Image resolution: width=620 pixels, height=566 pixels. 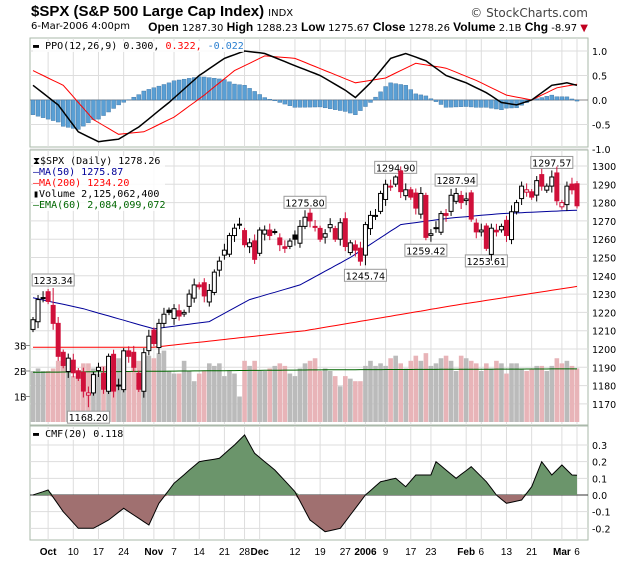 I want to click on x-tick-label: 7, so click(x=174, y=552).